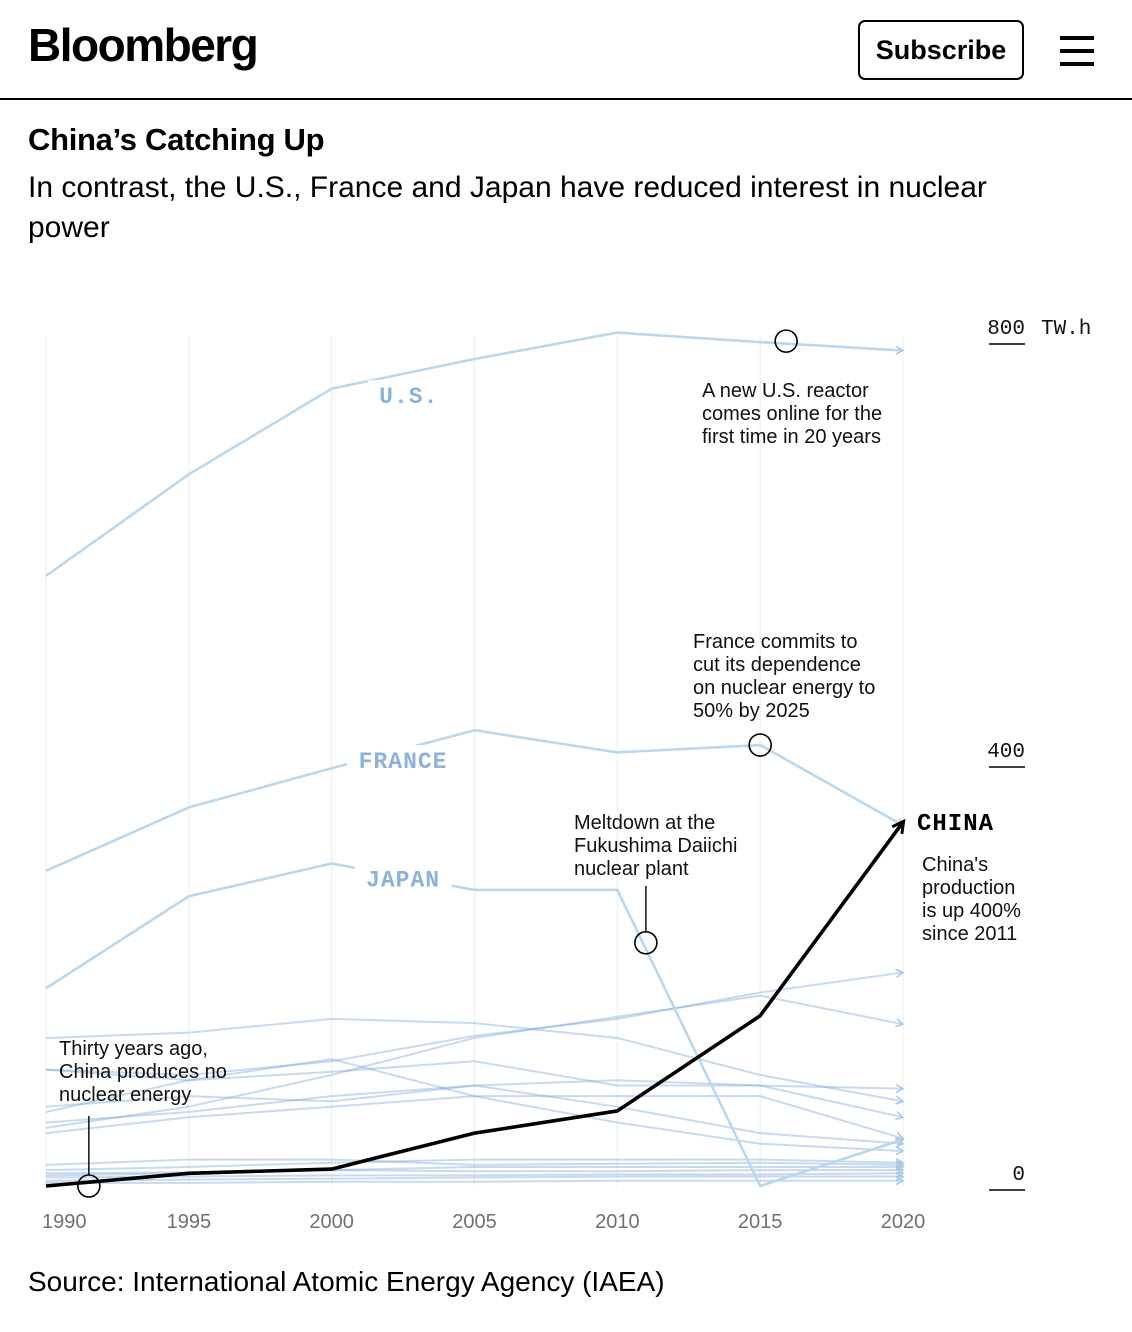 The width and height of the screenshot is (1132, 1332). I want to click on annotation-us-reactor-line-0: A new U.S. reactor, so click(785, 391).